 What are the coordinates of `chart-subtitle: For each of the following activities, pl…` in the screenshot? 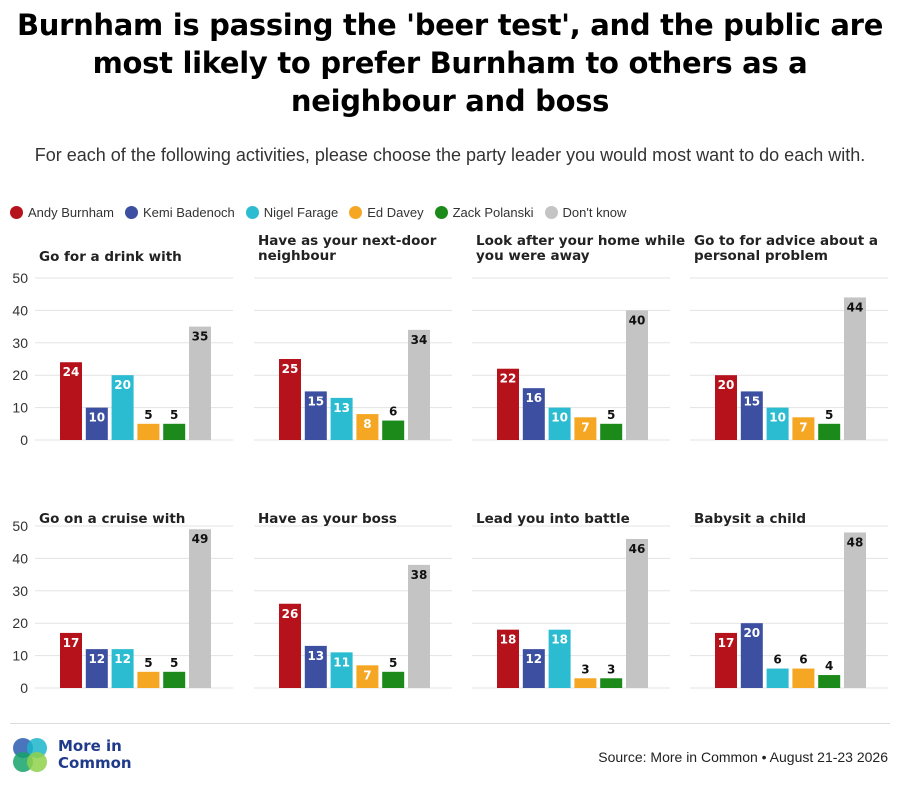 It's located at (450, 155).